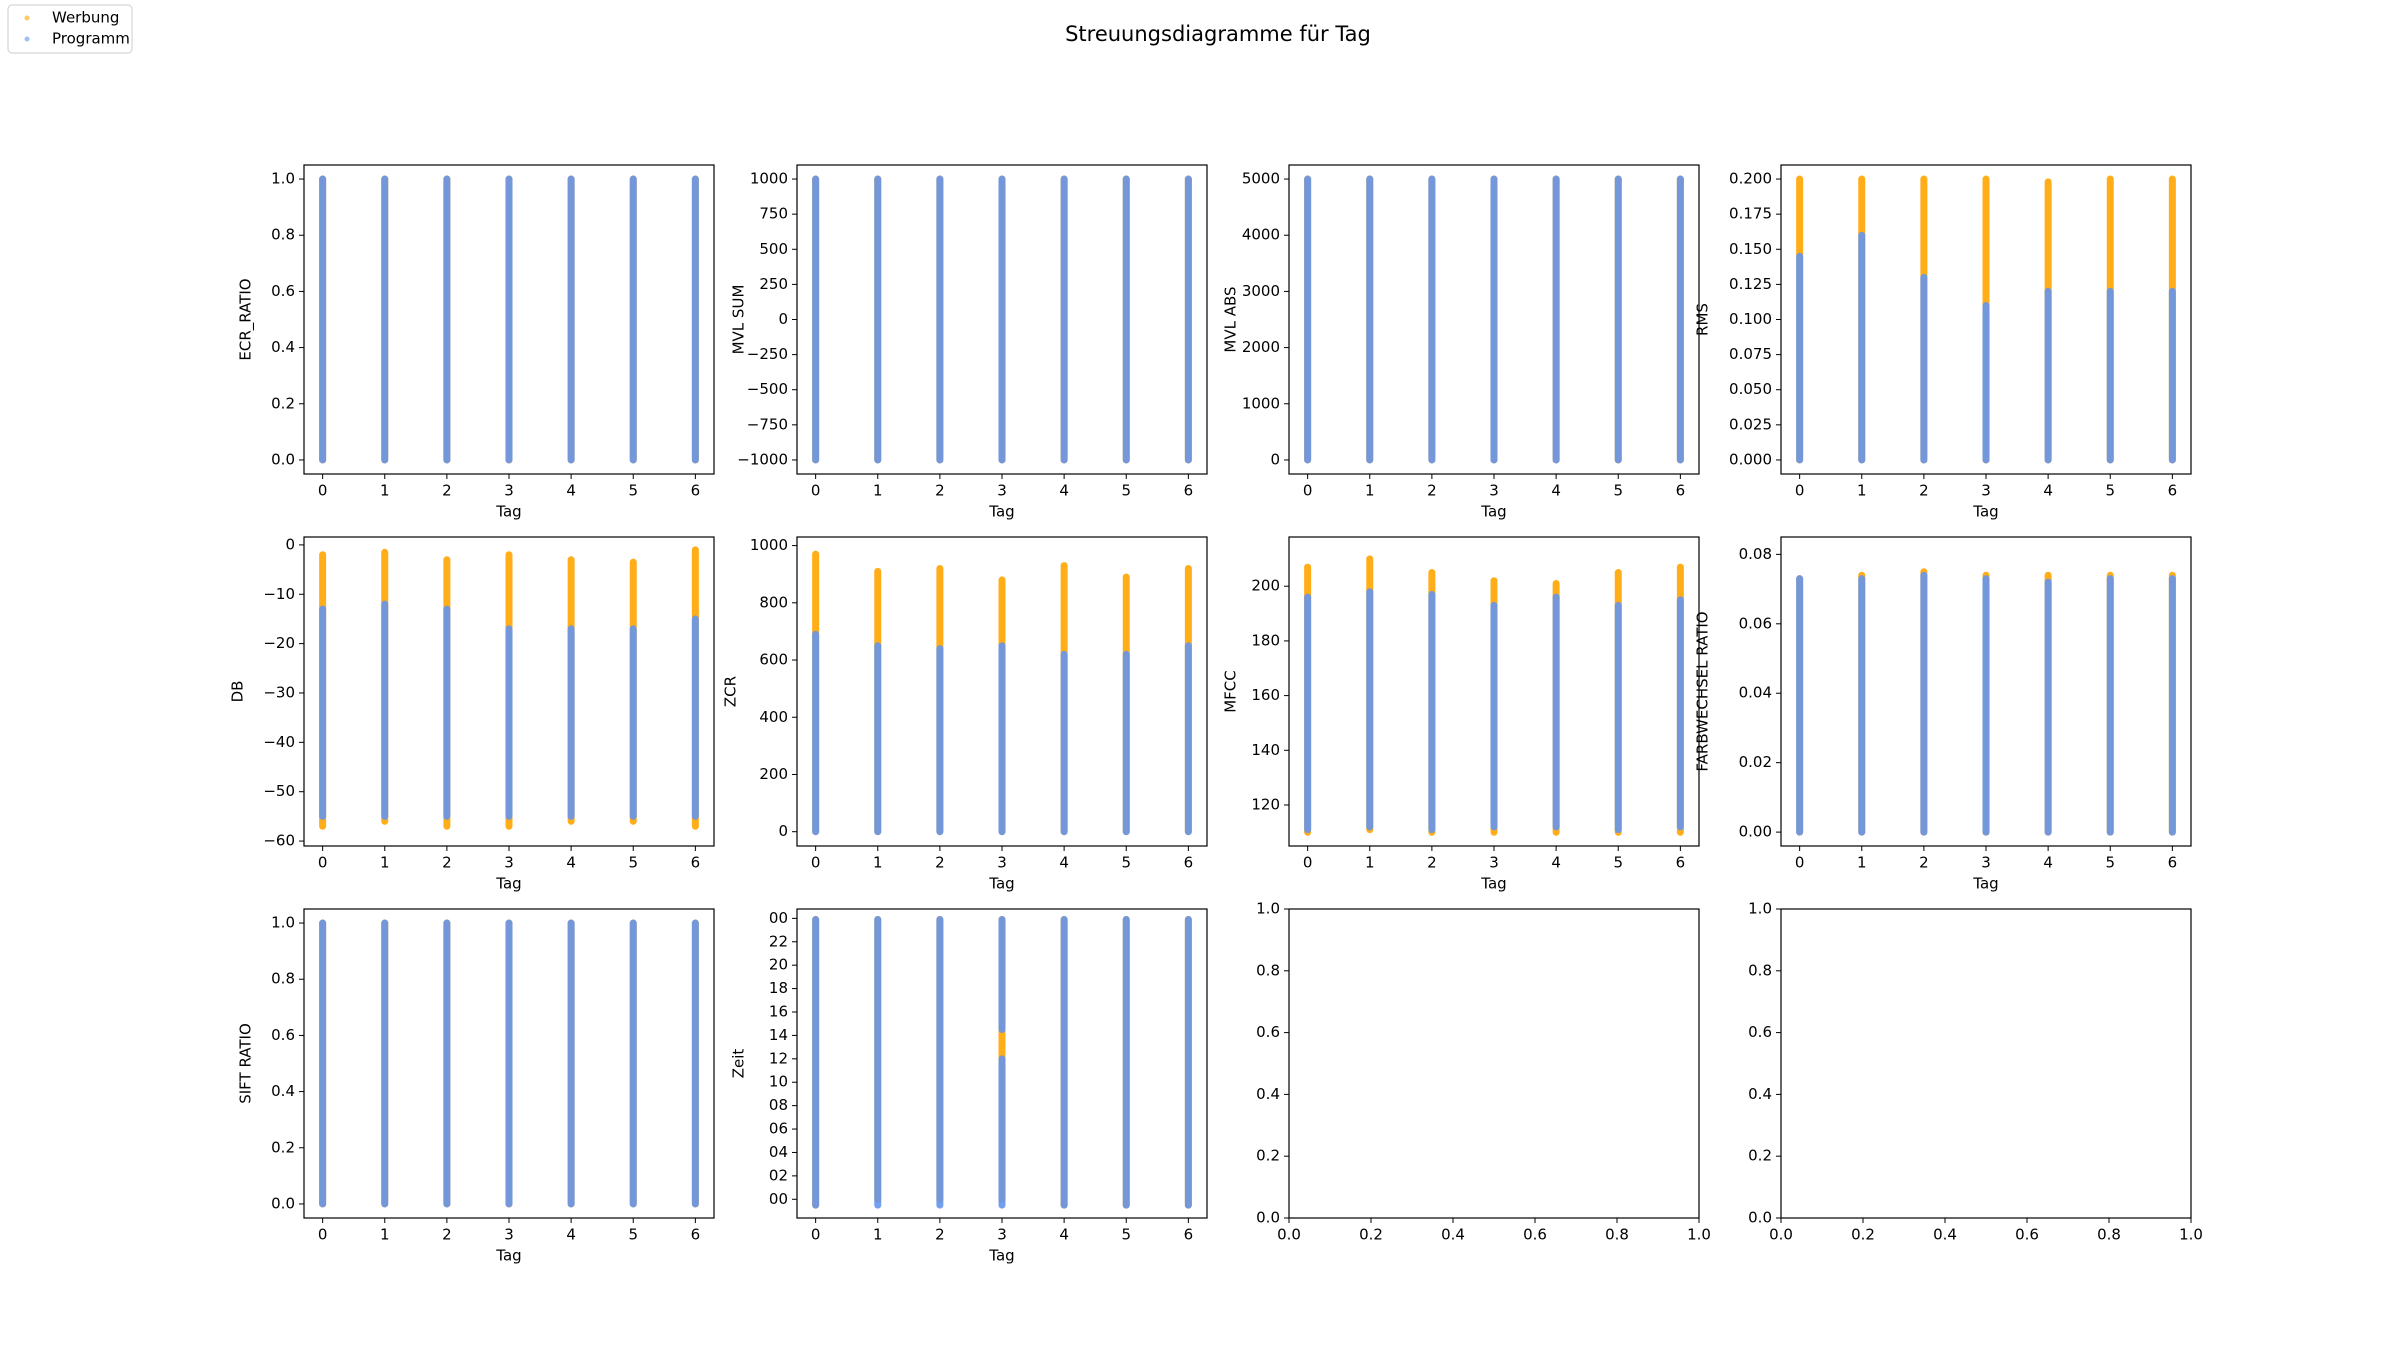 This screenshot has width=2400, height=1350. Describe the element at coordinates (778, 1012) in the screenshot. I see `y-tick-label: 16` at that location.